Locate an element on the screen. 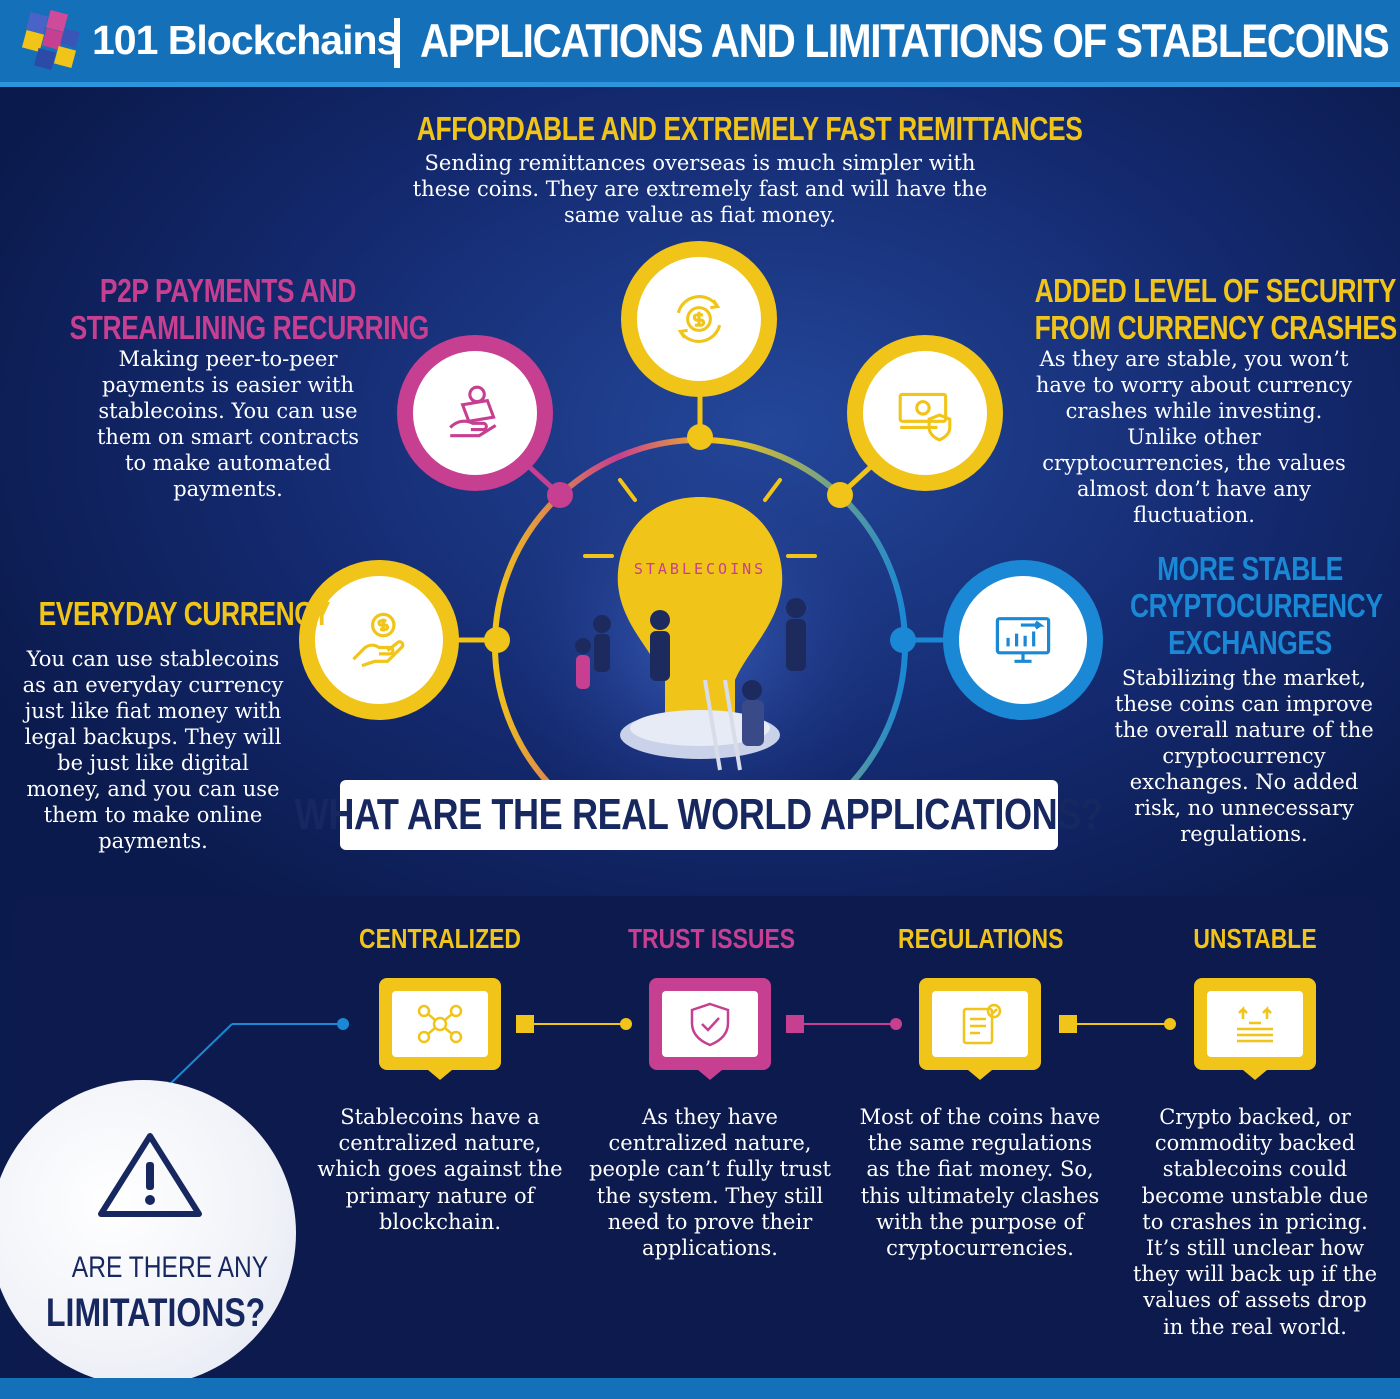  document-gear-icon is located at coordinates (982, 1024).